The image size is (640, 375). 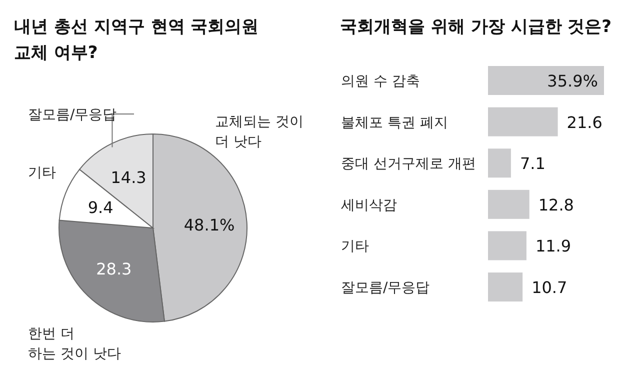 What do you see at coordinates (355, 246) in the screenshot?
I see `y-tick-label: 기타` at bounding box center [355, 246].